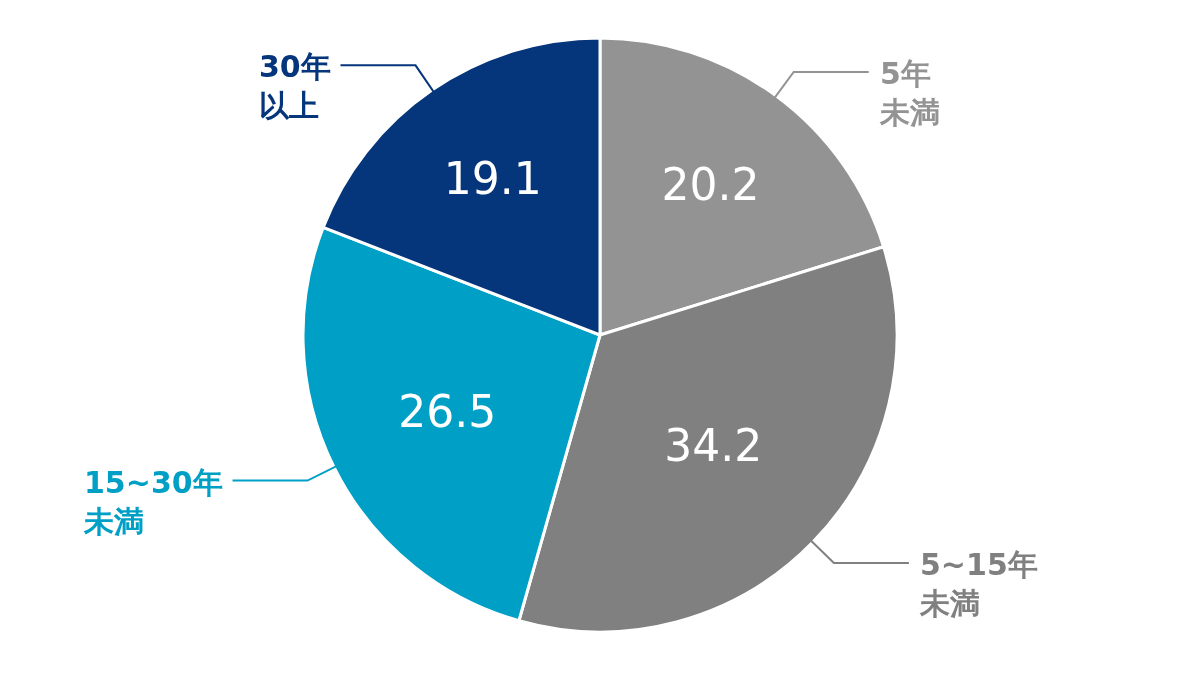  Describe the element at coordinates (978, 584) in the screenshot. I see `slice-label: 5~15年未満` at that location.